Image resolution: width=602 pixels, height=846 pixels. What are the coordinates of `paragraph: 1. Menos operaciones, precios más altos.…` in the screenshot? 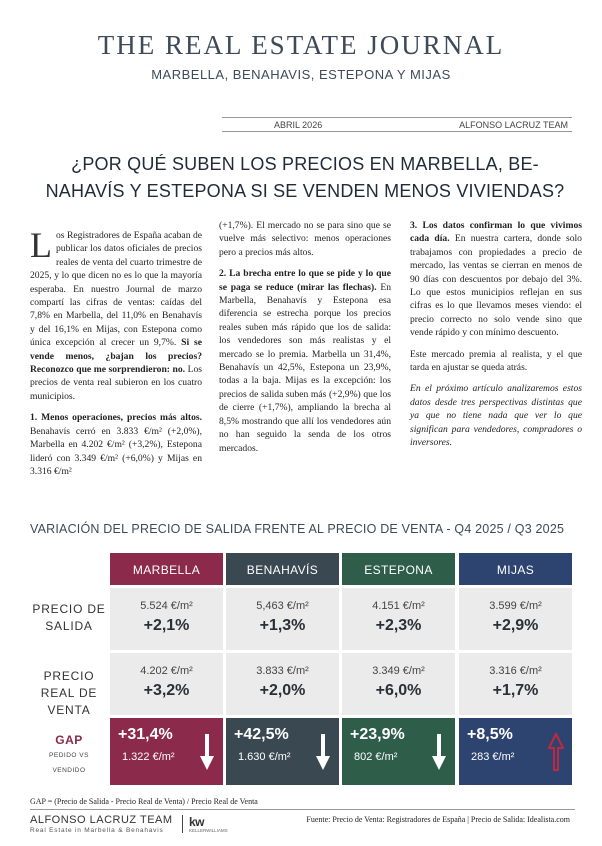 It's located at (116, 444).